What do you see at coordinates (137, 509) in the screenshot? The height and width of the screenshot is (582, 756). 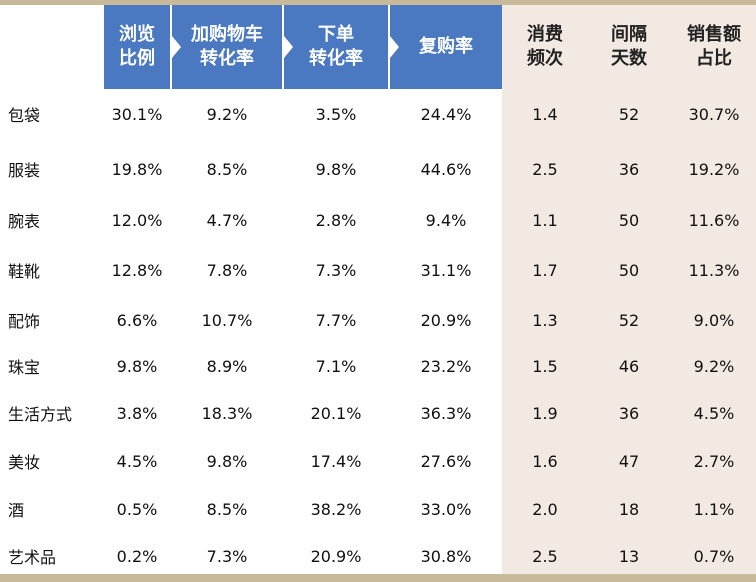 I see `table-cell: 0.5%` at bounding box center [137, 509].